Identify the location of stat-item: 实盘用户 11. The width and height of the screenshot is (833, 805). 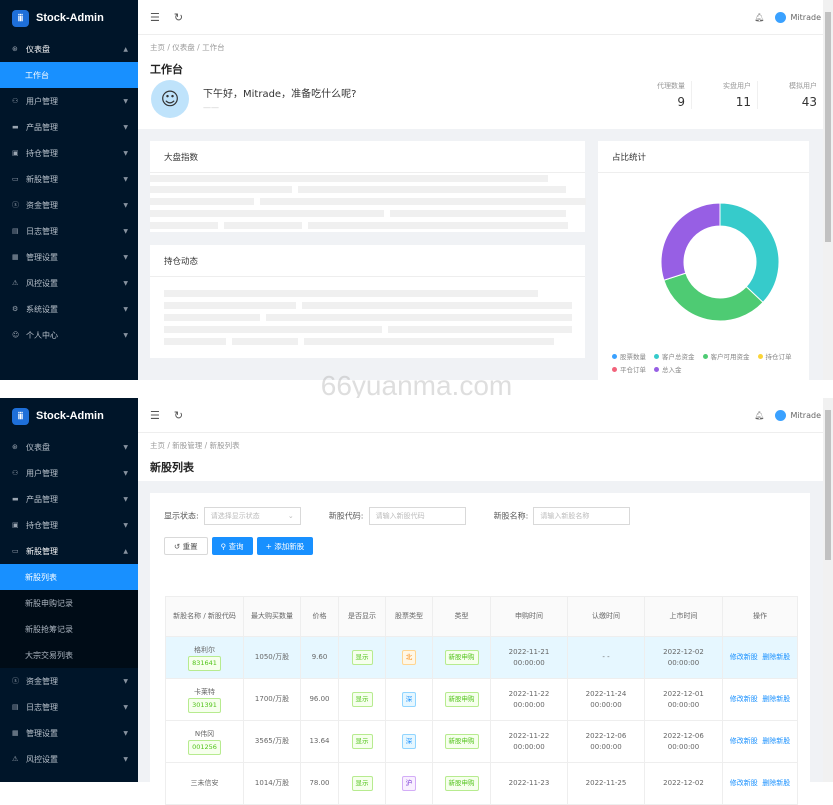
(724, 95).